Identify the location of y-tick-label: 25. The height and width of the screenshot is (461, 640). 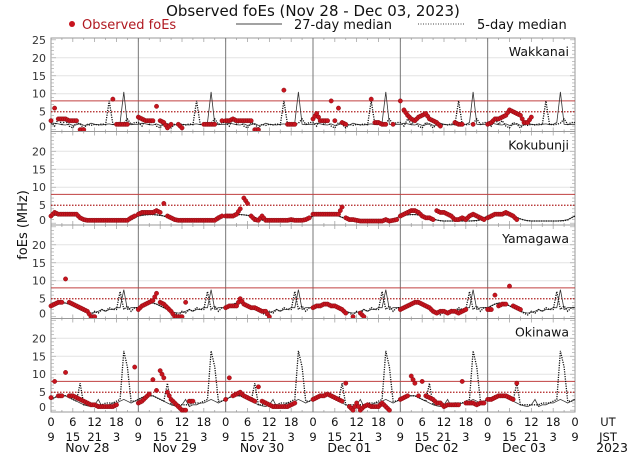
(39, 40).